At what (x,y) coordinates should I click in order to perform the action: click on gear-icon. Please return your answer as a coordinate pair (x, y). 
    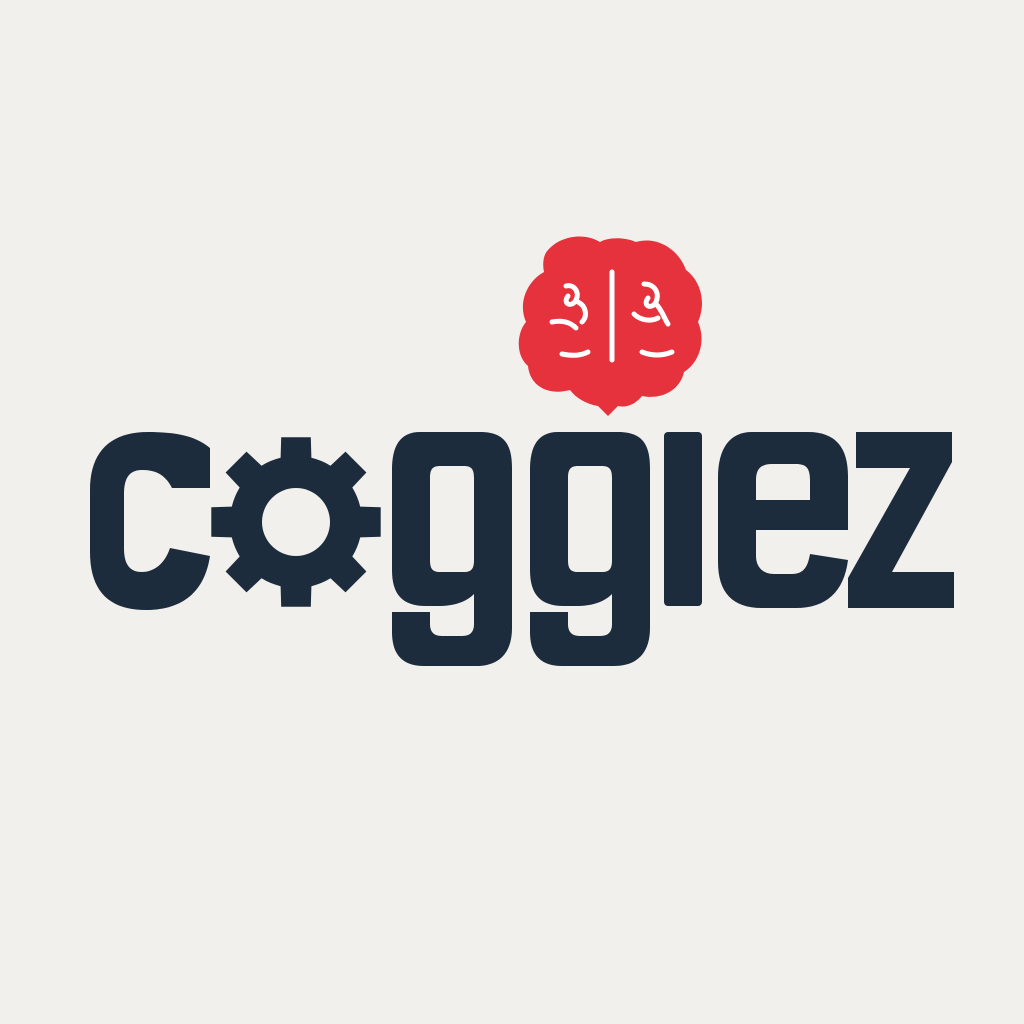
    Looking at the image, I should click on (296, 522).